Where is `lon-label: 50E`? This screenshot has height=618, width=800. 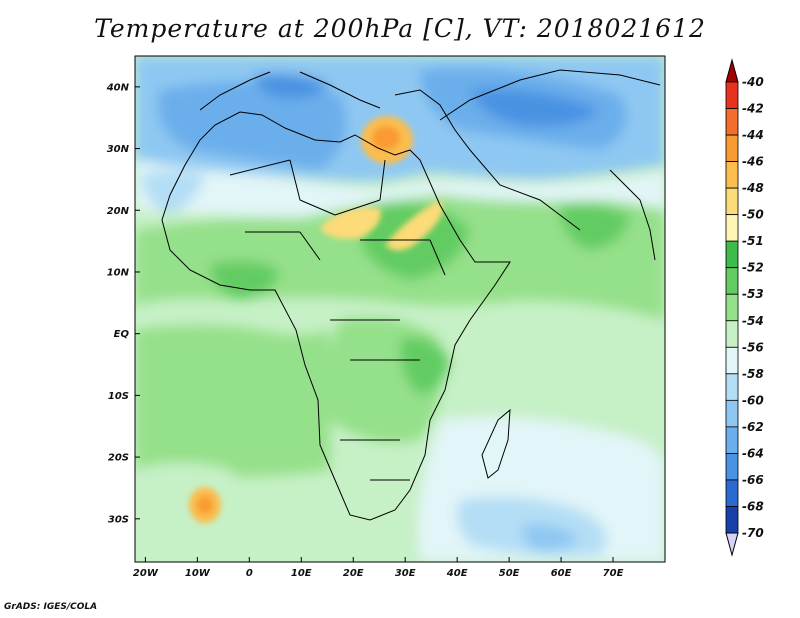
lon-label: 50E is located at coordinates (509, 573).